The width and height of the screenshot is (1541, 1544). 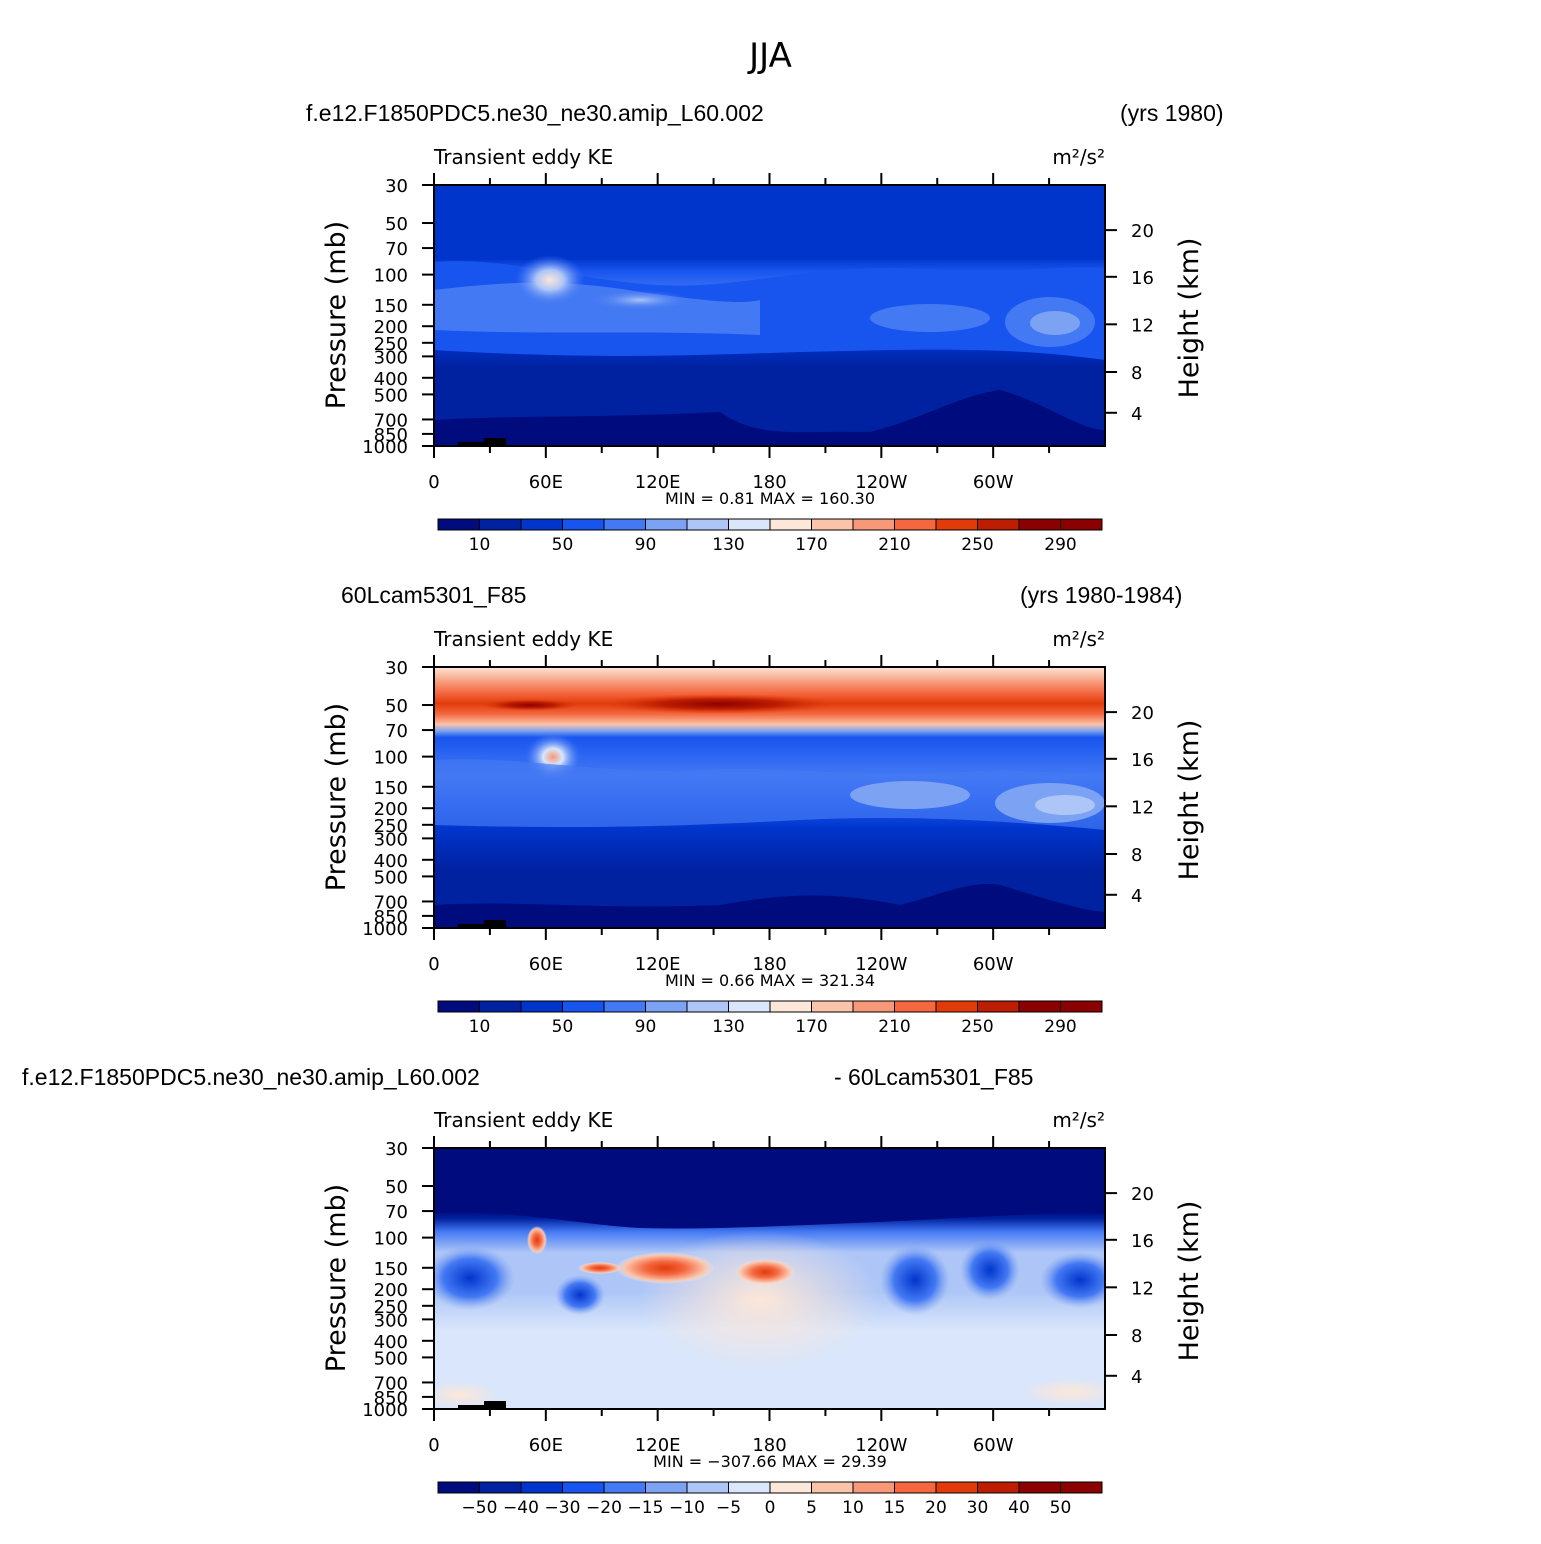 I want to click on panel3-colorbar-label: −20, so click(x=604, y=1508).